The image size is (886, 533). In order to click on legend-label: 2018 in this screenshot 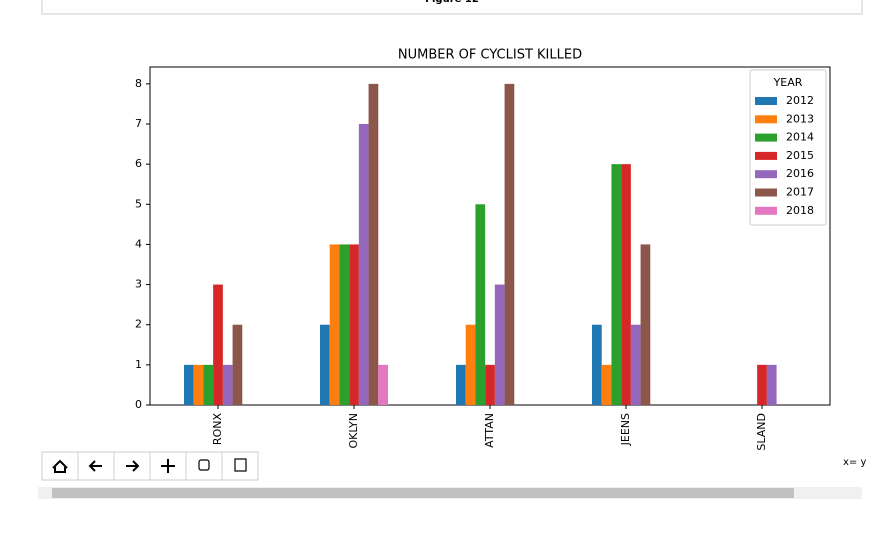, I will do `click(800, 210)`.